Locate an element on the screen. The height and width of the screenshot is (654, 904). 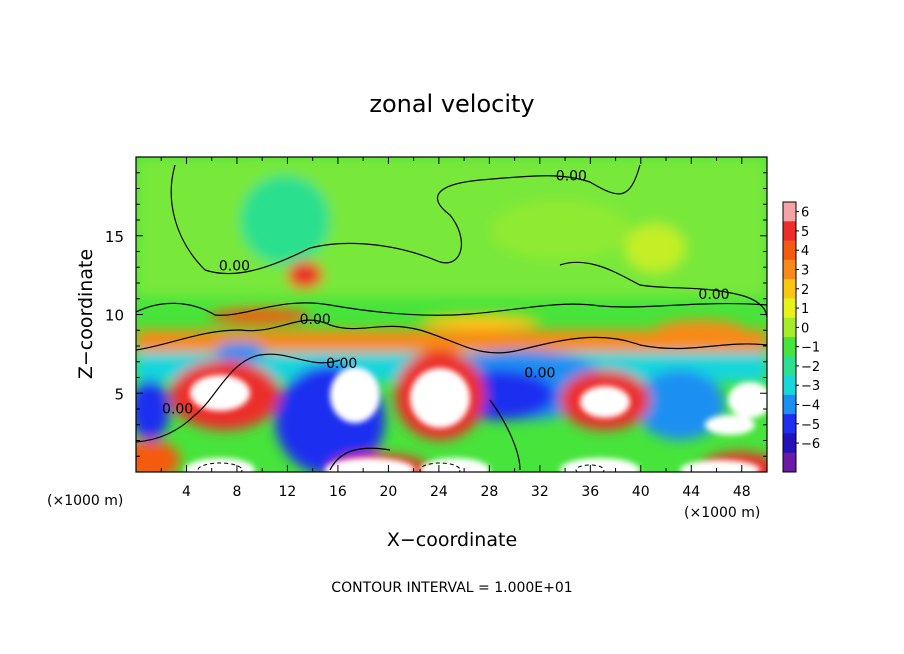
colorbar-level-label: −1 is located at coordinates (810, 348).